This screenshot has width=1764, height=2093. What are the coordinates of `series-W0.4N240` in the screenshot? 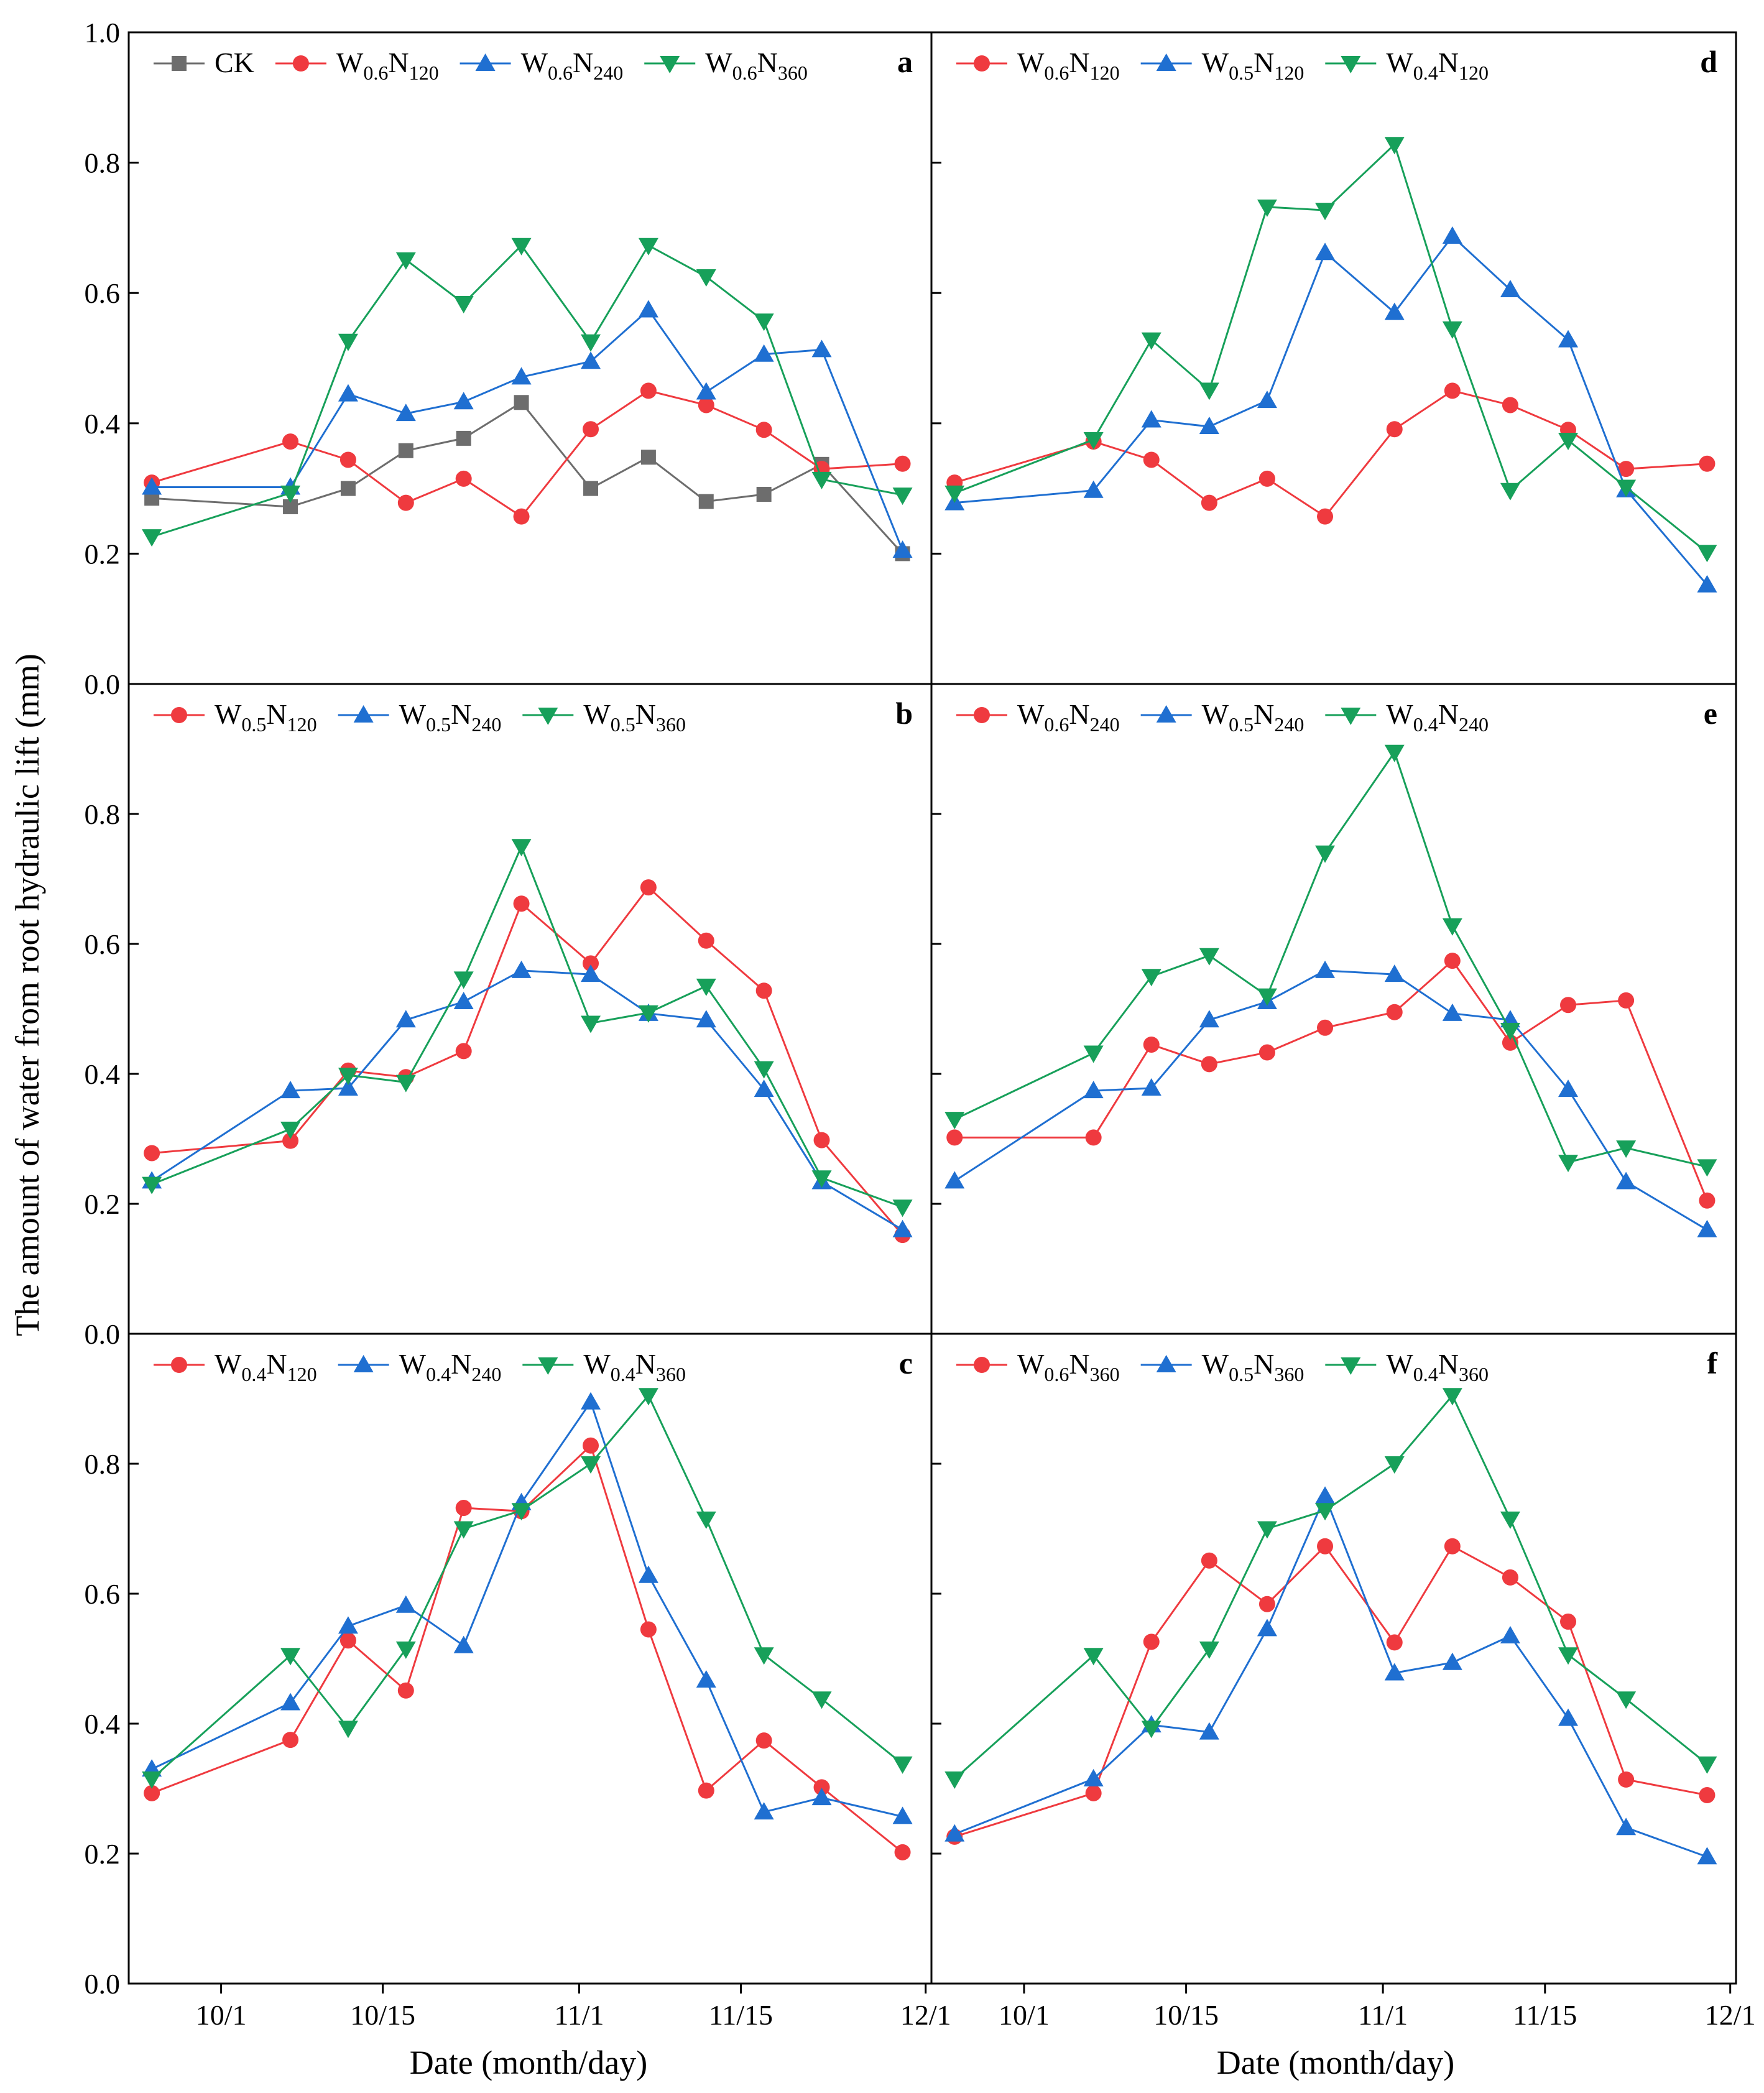 It's located at (527, 1608).